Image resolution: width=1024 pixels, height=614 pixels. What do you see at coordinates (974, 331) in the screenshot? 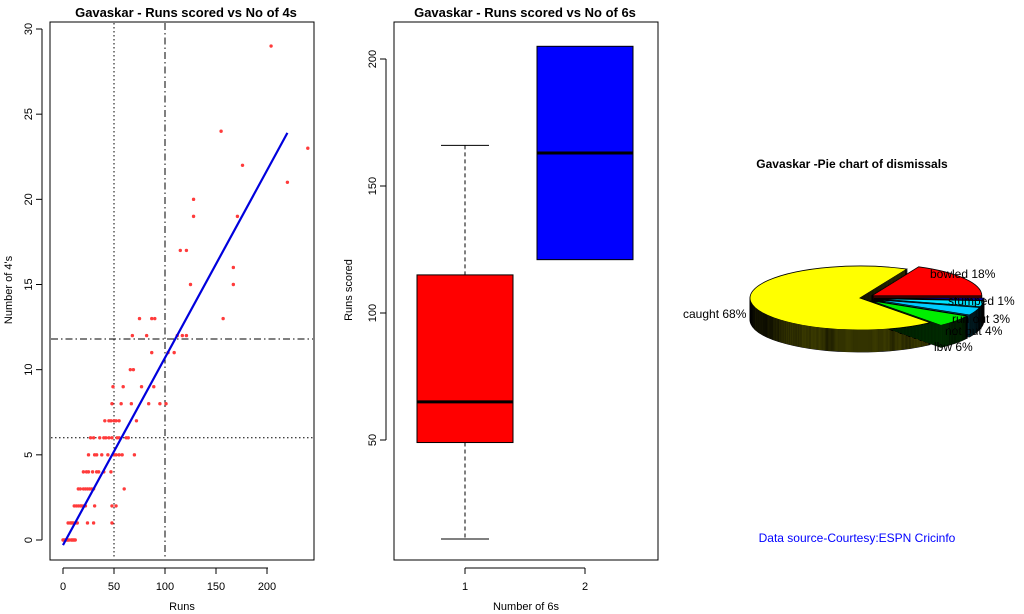
I see `pie-label: not out 4%` at bounding box center [974, 331].